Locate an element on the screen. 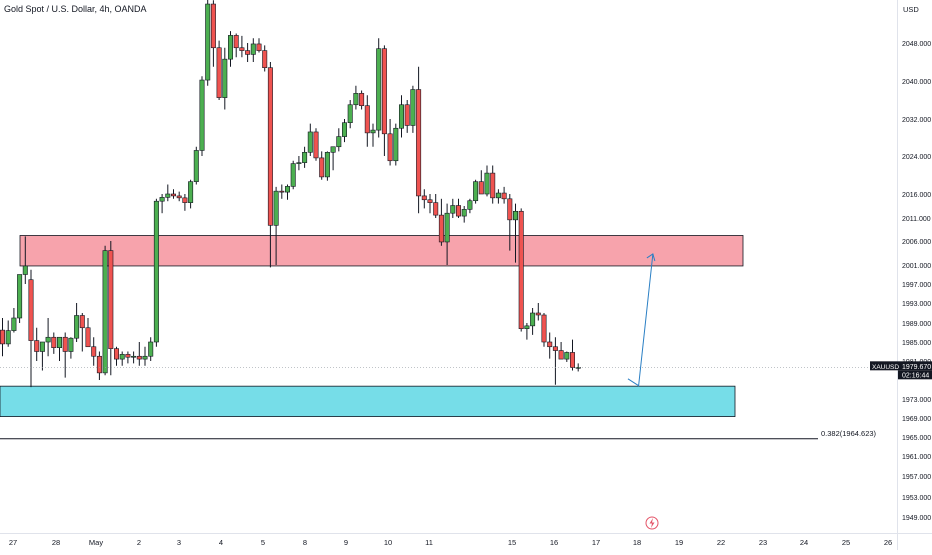  time-tick-label: 15 is located at coordinates (512, 542).